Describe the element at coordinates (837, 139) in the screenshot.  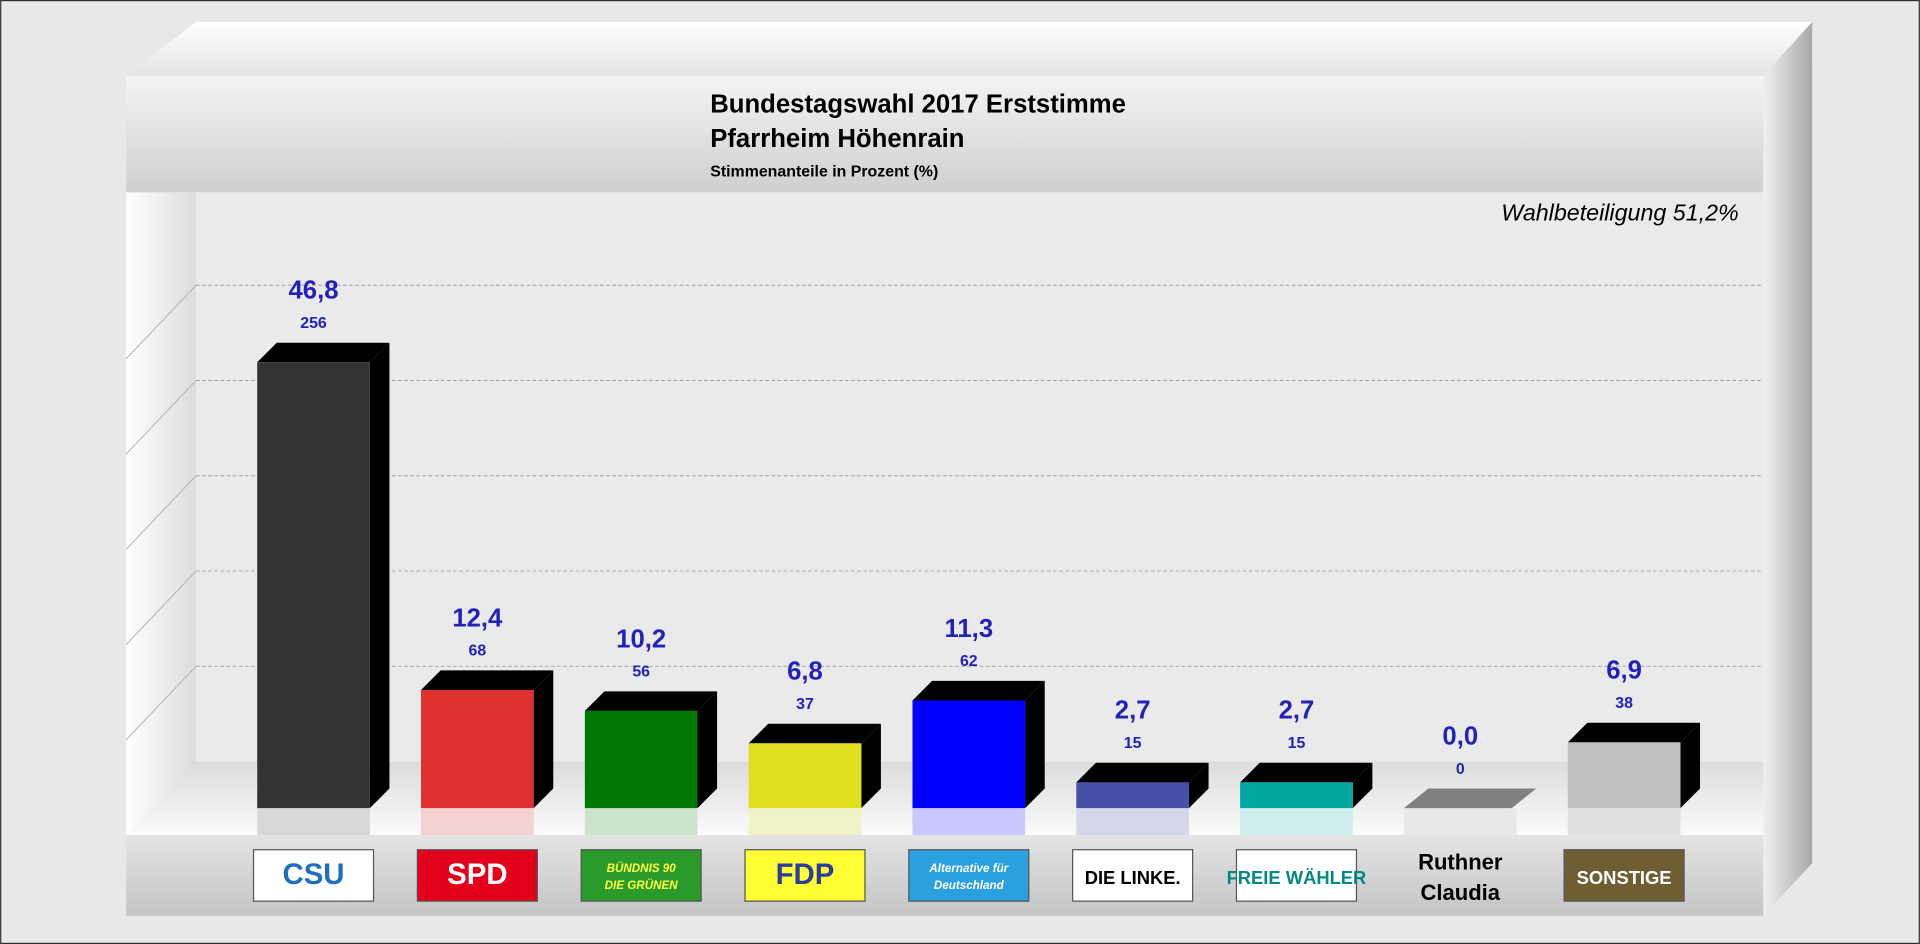
I see `chart-subtitle: Pfarrheim Höhenrain` at that location.